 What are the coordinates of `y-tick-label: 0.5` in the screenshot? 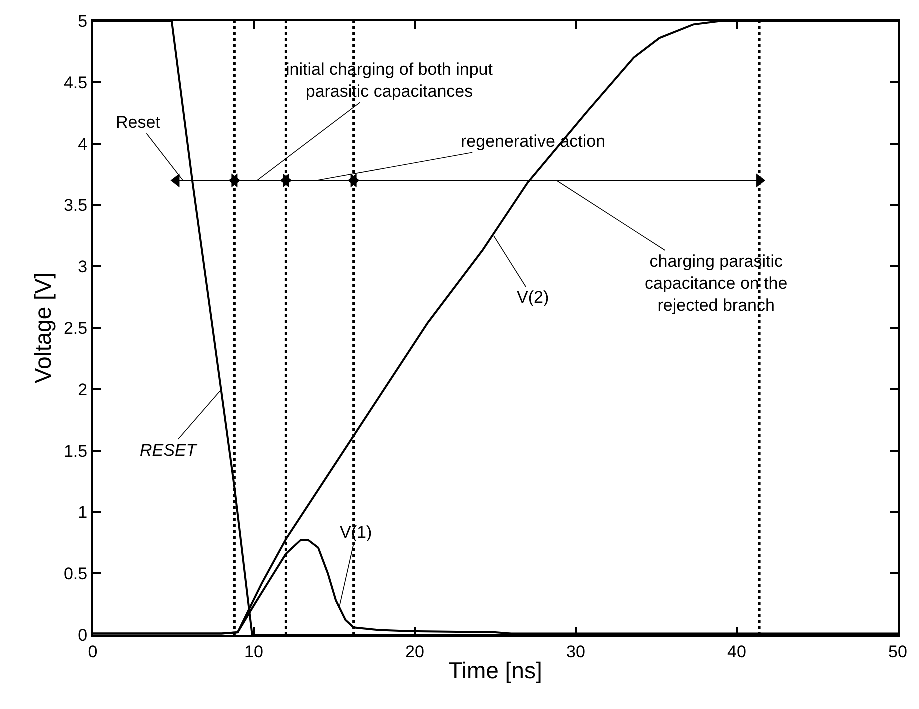 It's located at (76, 574).